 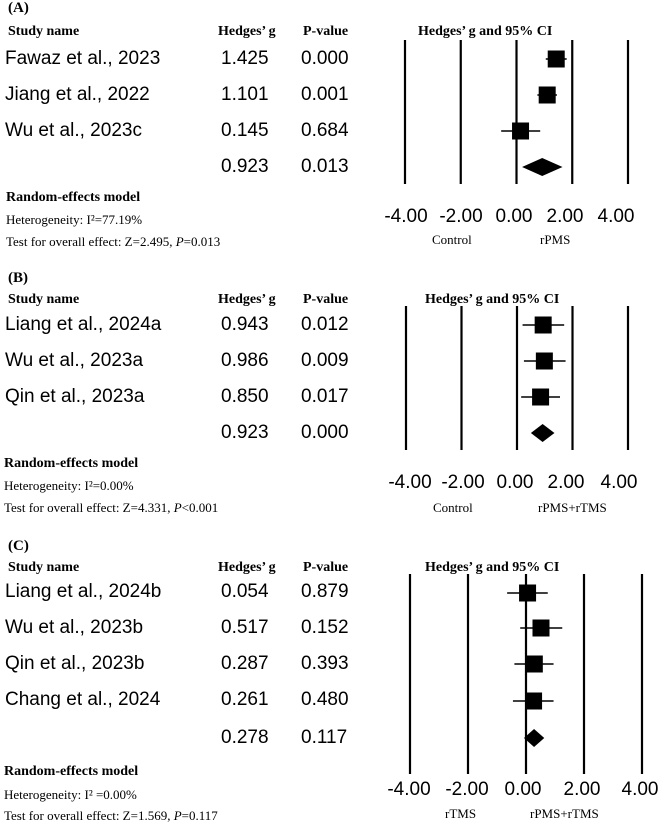 What do you see at coordinates (18, 8) in the screenshot?
I see `panel-label: (A)` at bounding box center [18, 8].